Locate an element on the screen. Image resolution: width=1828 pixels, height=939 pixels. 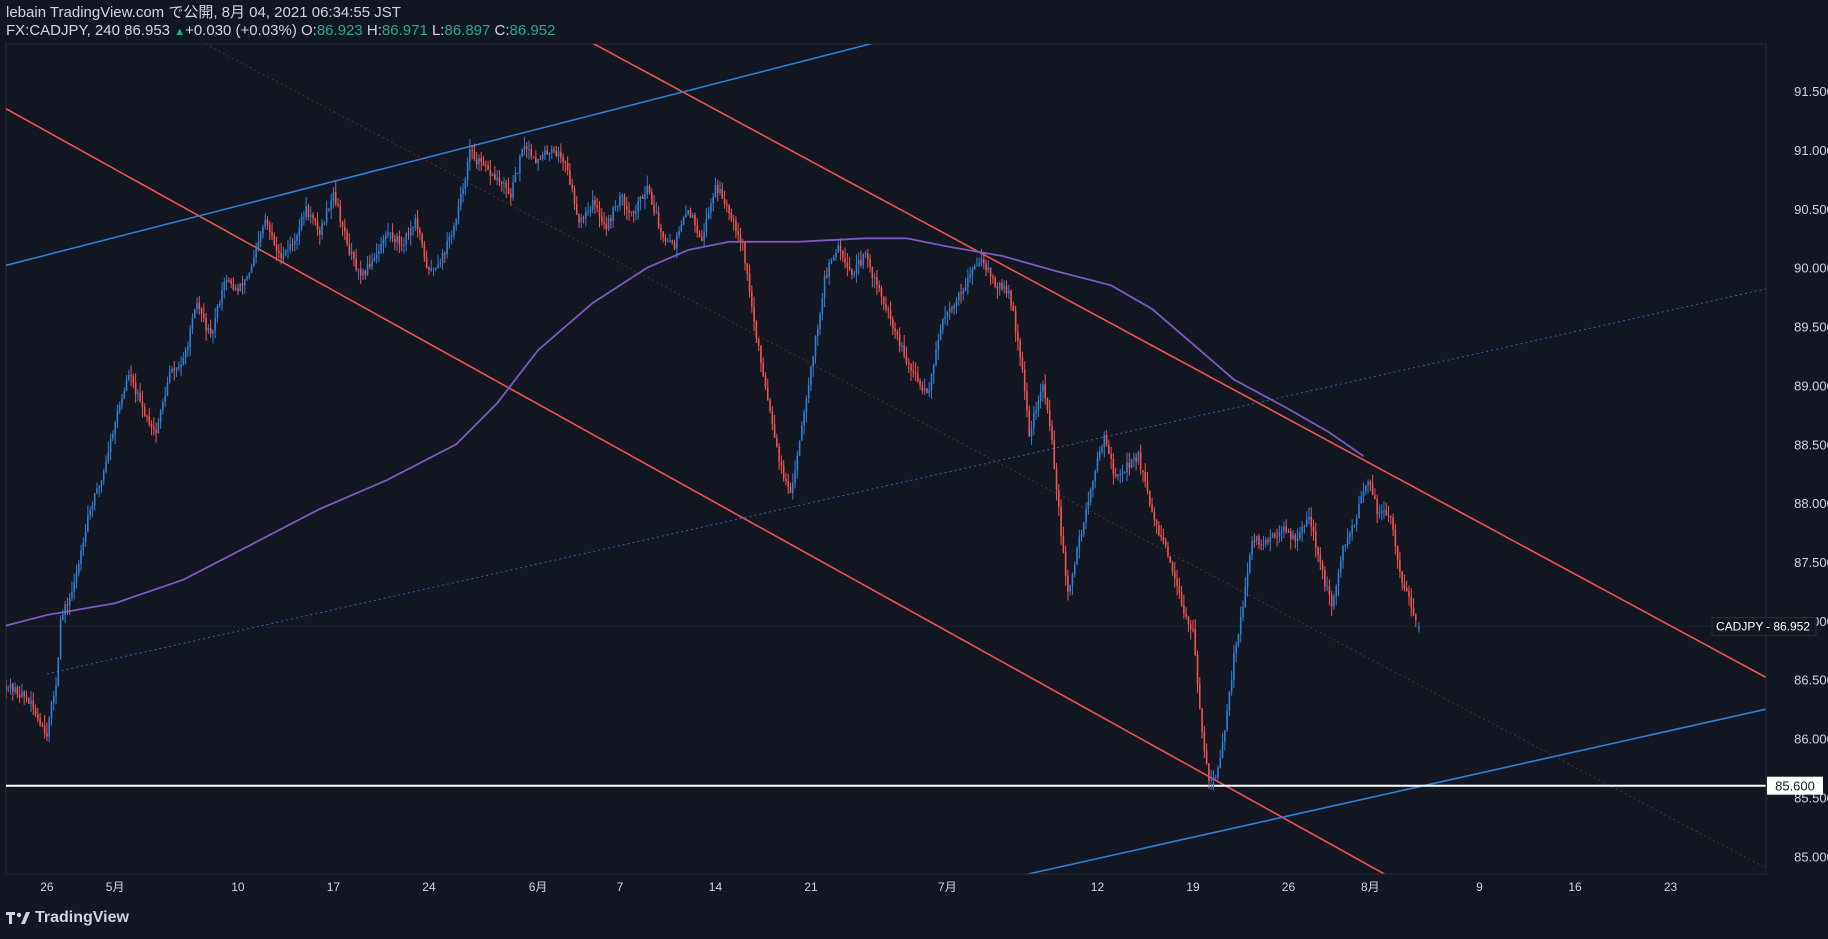
time-tick-label: 26 is located at coordinates (47, 887).